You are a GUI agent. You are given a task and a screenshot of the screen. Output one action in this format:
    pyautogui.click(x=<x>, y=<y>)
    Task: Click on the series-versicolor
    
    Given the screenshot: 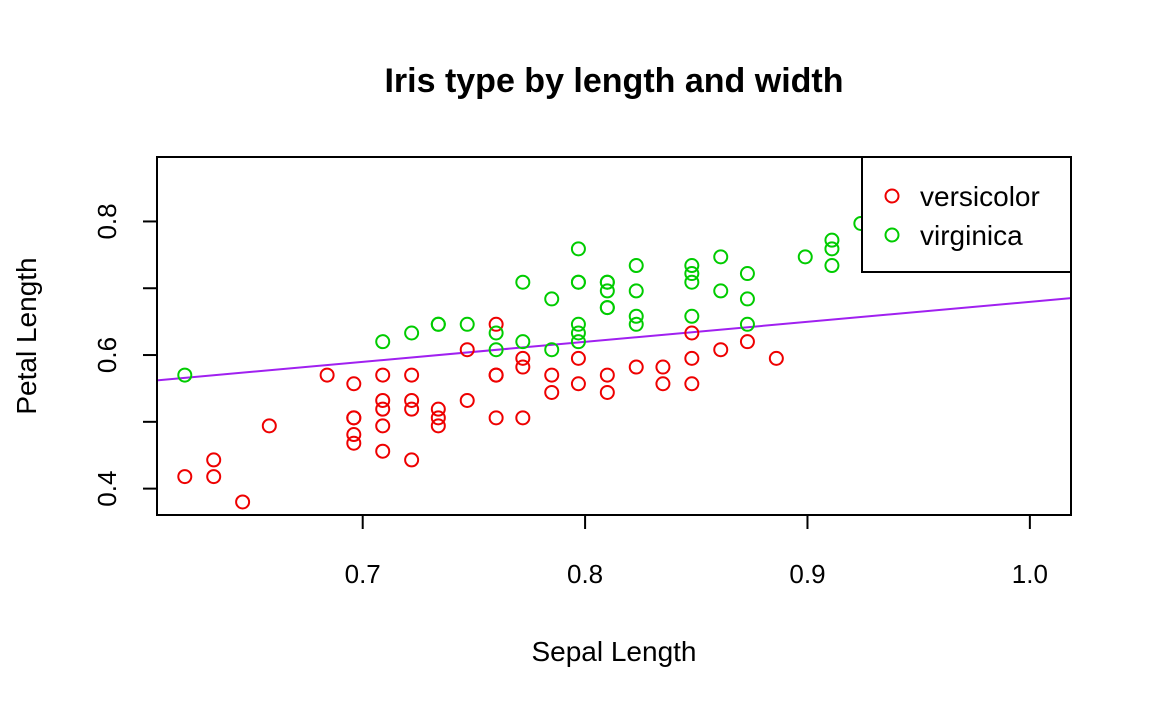 What is the action you would take?
    pyautogui.click(x=480, y=413)
    